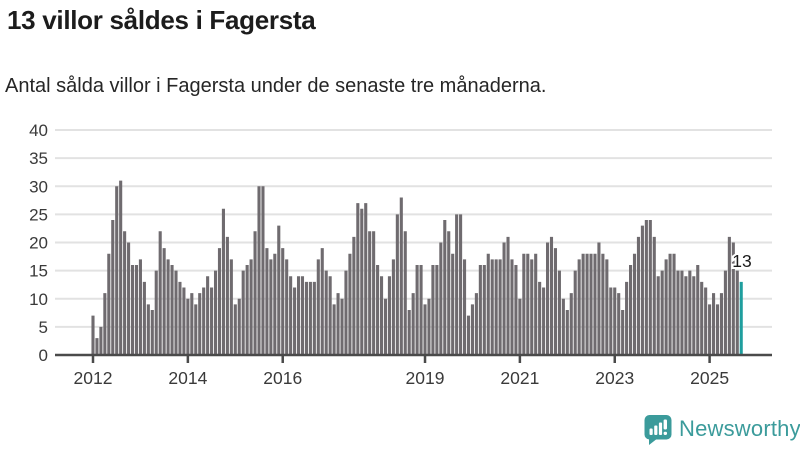  Describe the element at coordinates (658, 429) in the screenshot. I see `newsworthy-bubble-icon` at that location.